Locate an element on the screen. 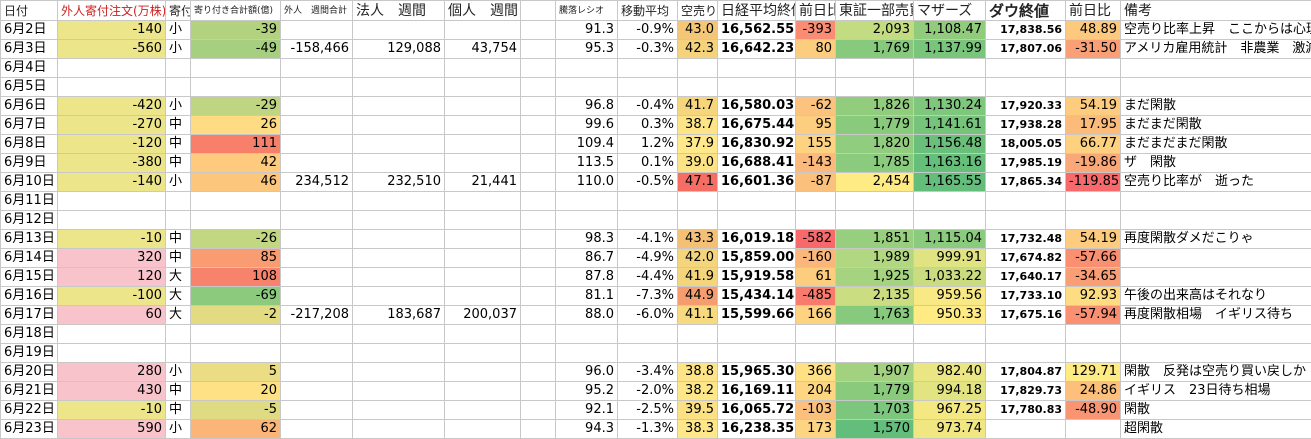 The height and width of the screenshot is (439, 1311). cell: 1,130.24 is located at coordinates (949, 106).